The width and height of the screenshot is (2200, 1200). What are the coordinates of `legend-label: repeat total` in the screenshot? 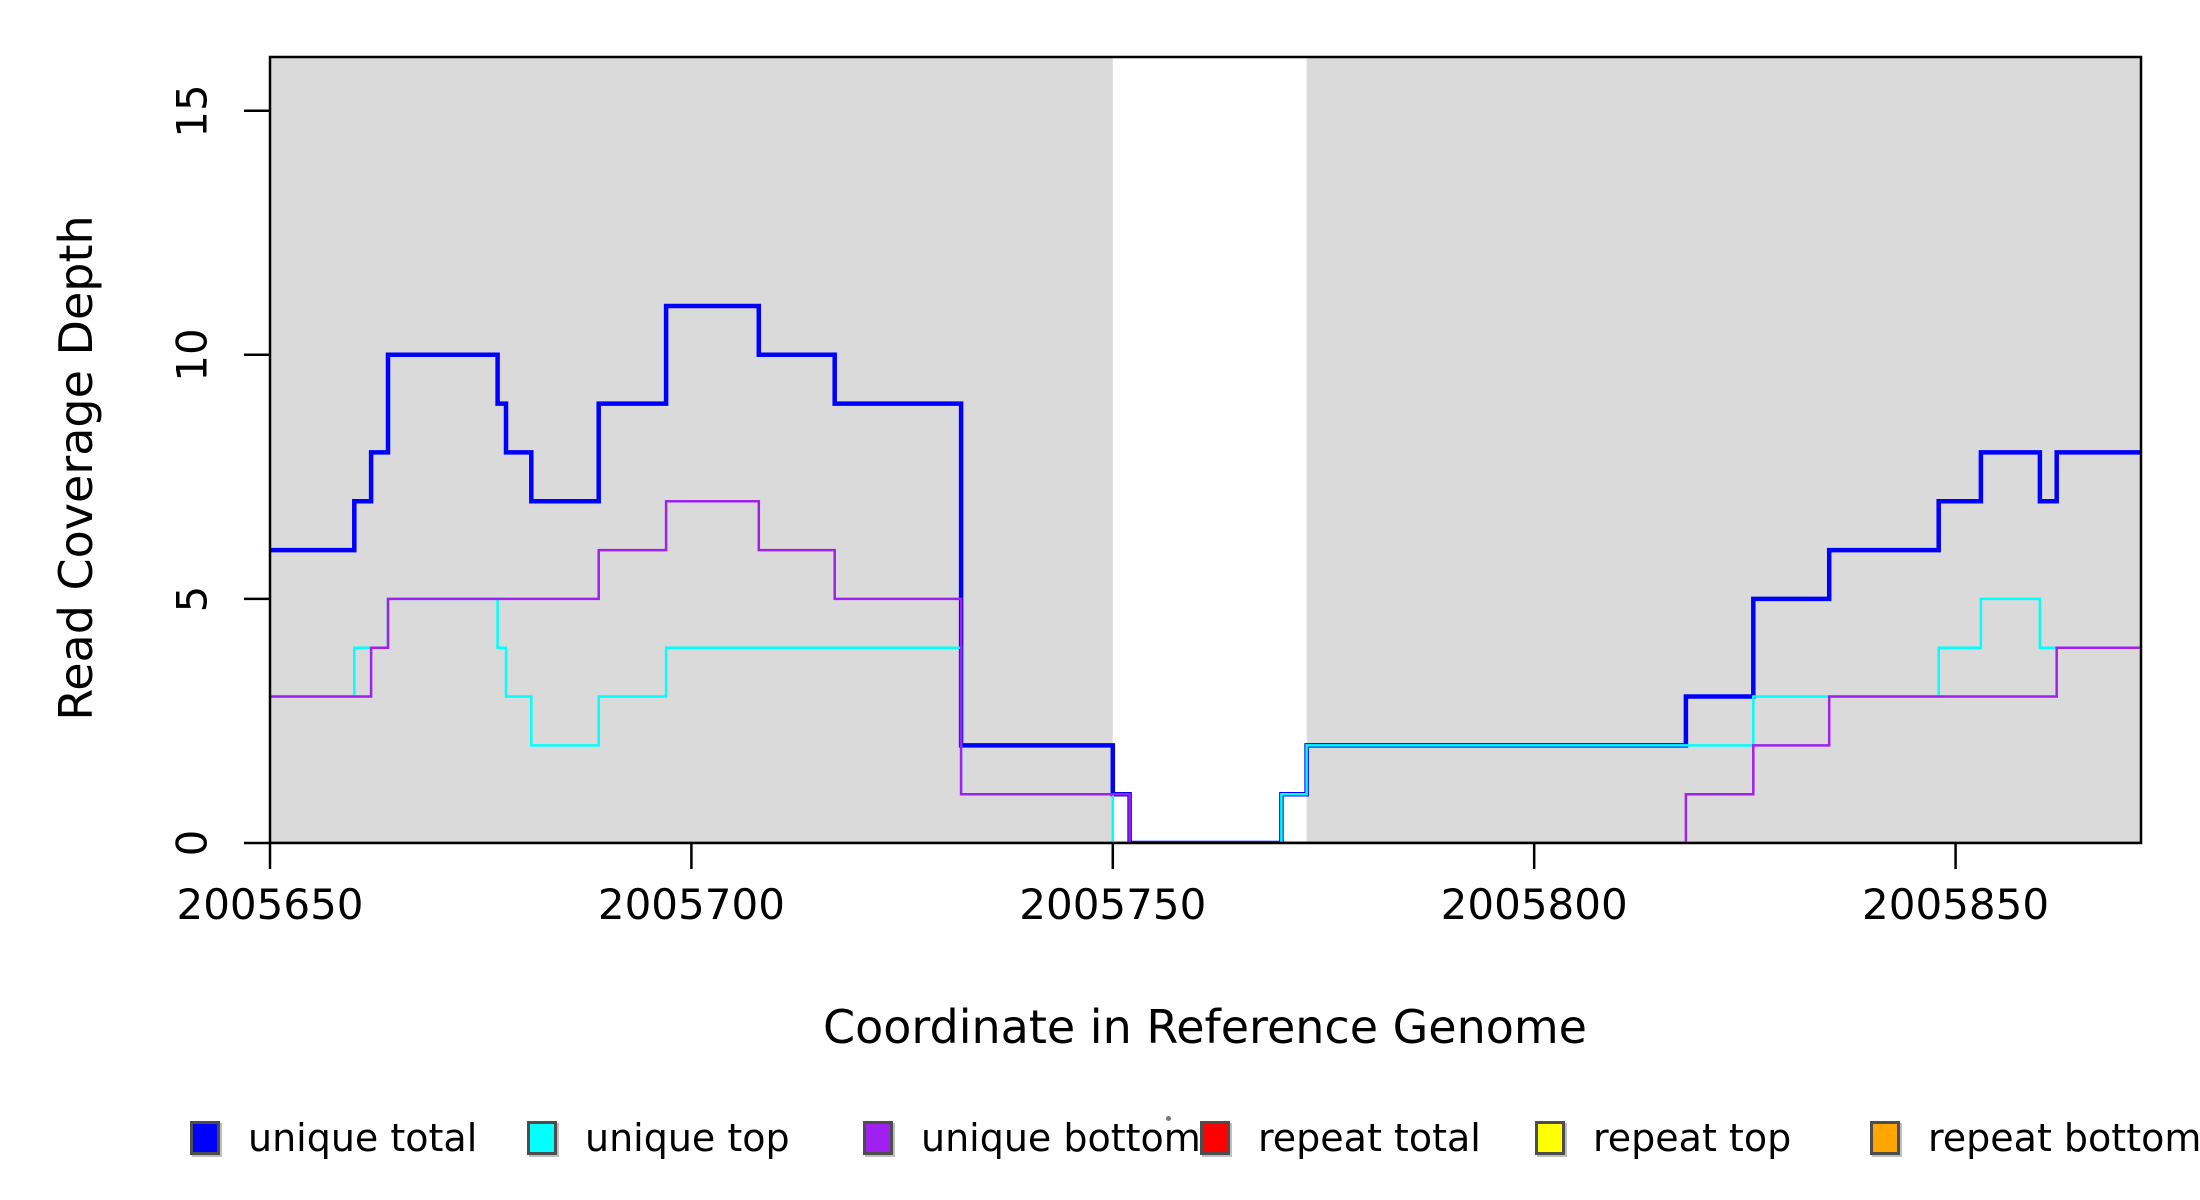 It's located at (1369, 1138).